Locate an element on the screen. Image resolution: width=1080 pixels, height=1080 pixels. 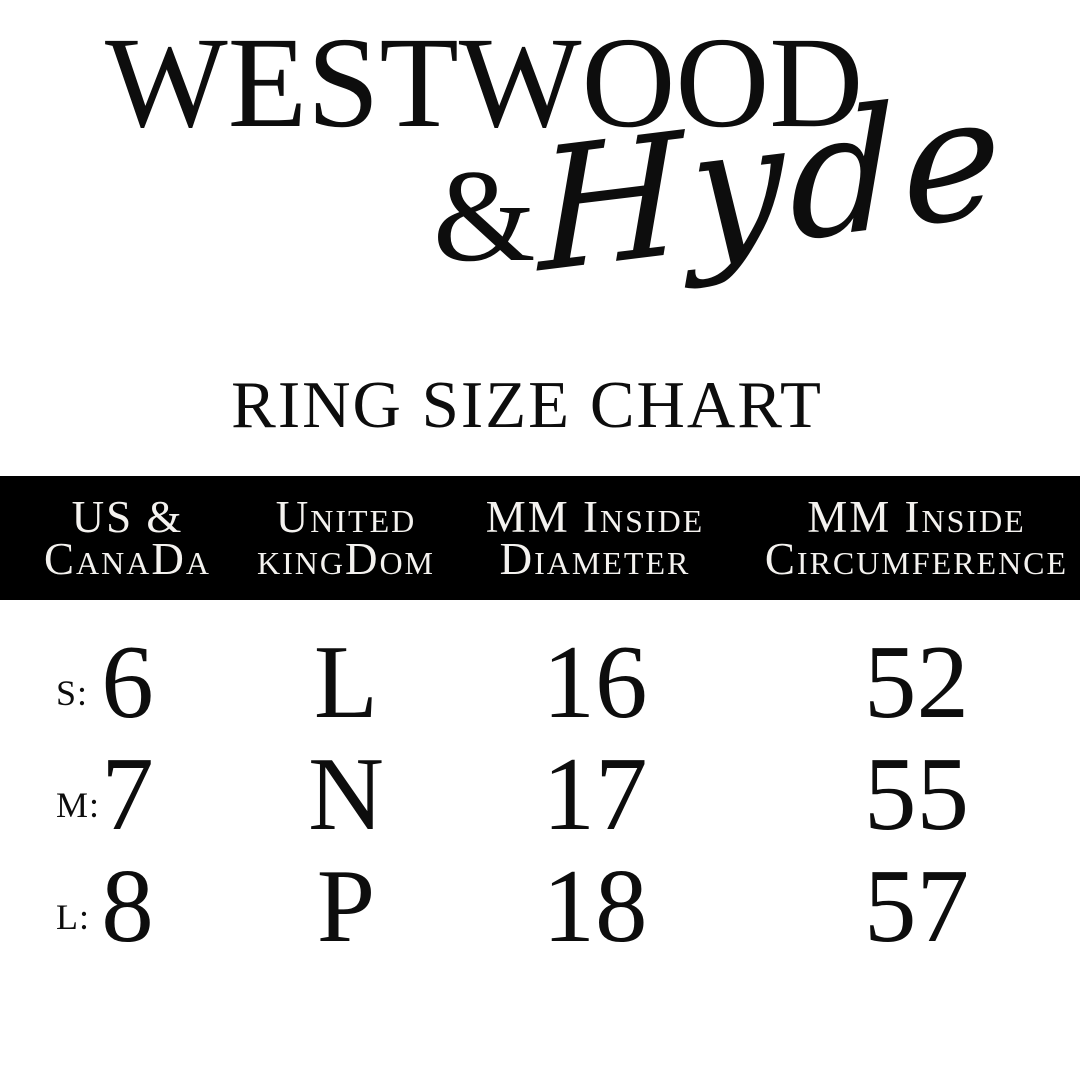
table-row-large: L: 8 P 18 57 is located at coordinates (540, 908).